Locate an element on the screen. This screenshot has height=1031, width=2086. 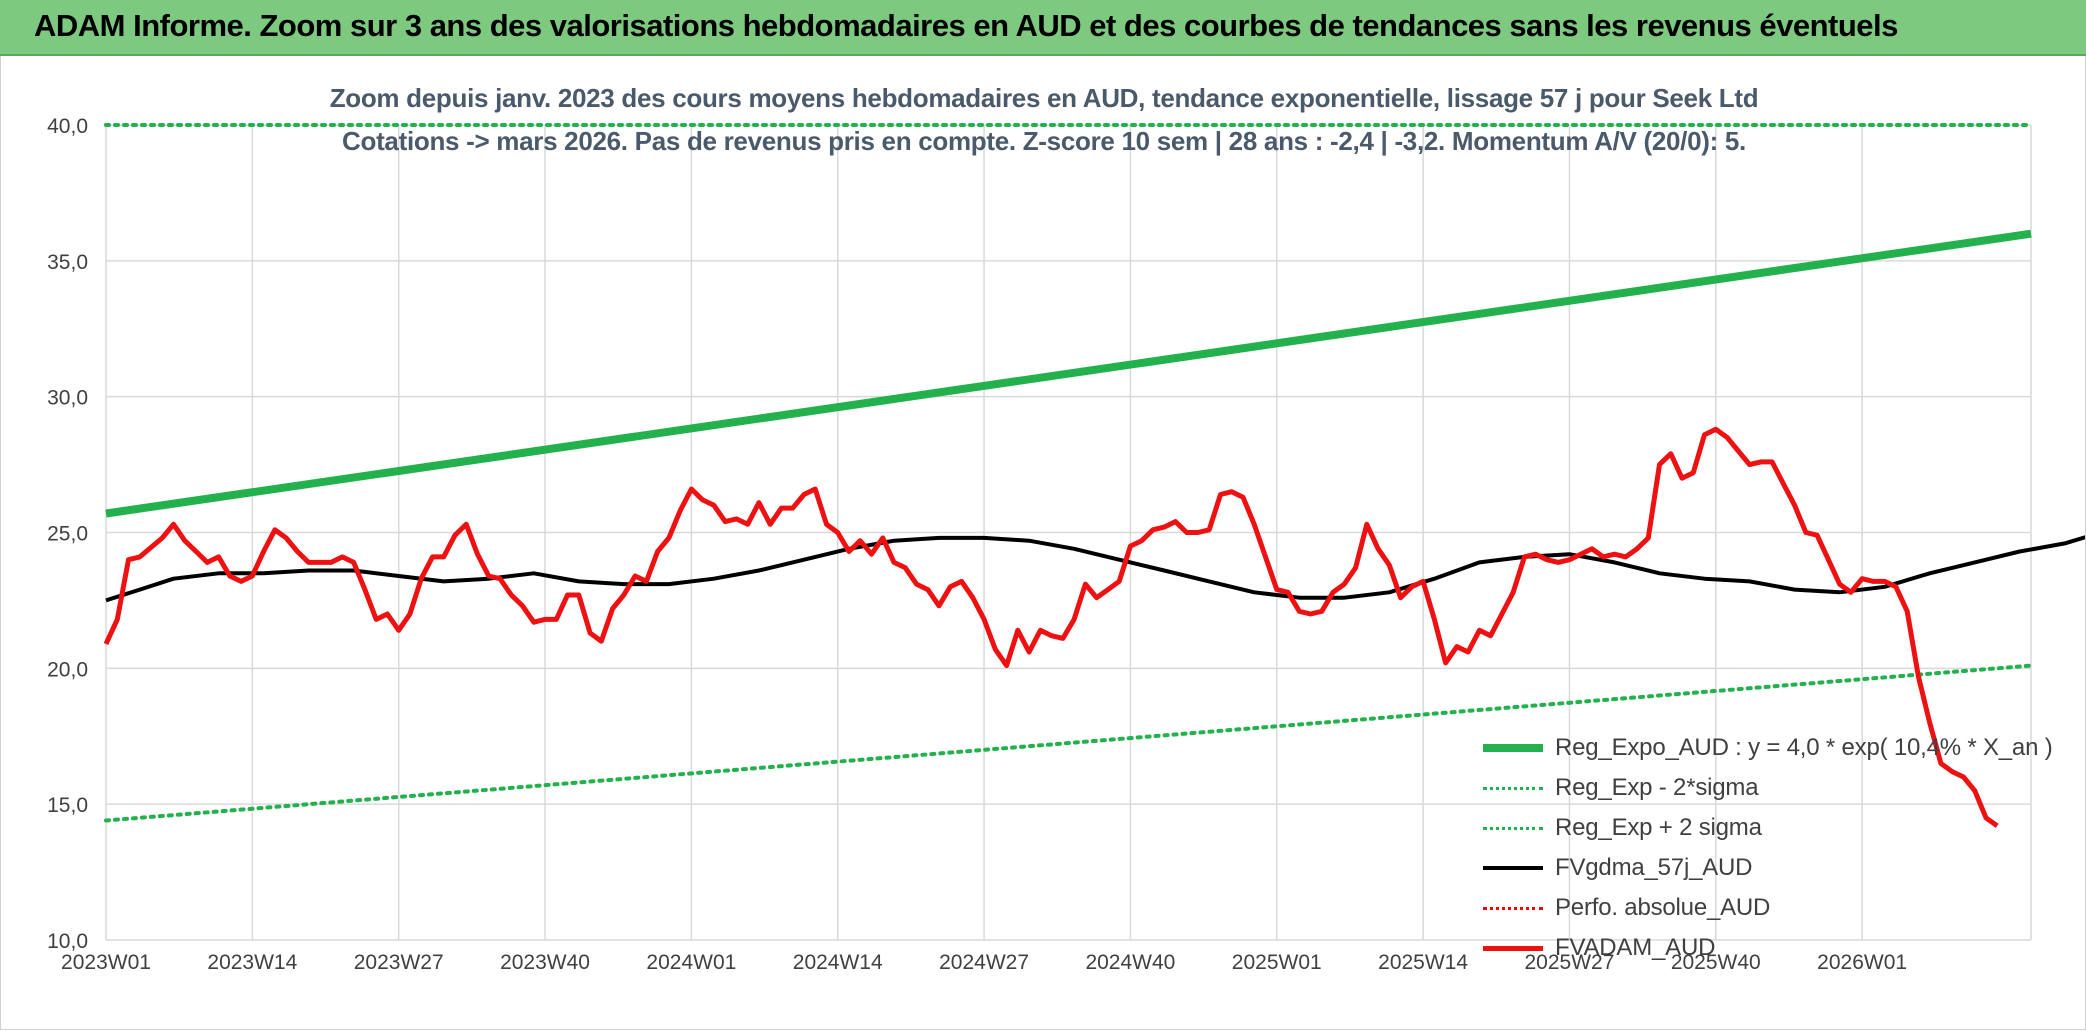
x-tick-label: 2025W27 is located at coordinates (1569, 962).